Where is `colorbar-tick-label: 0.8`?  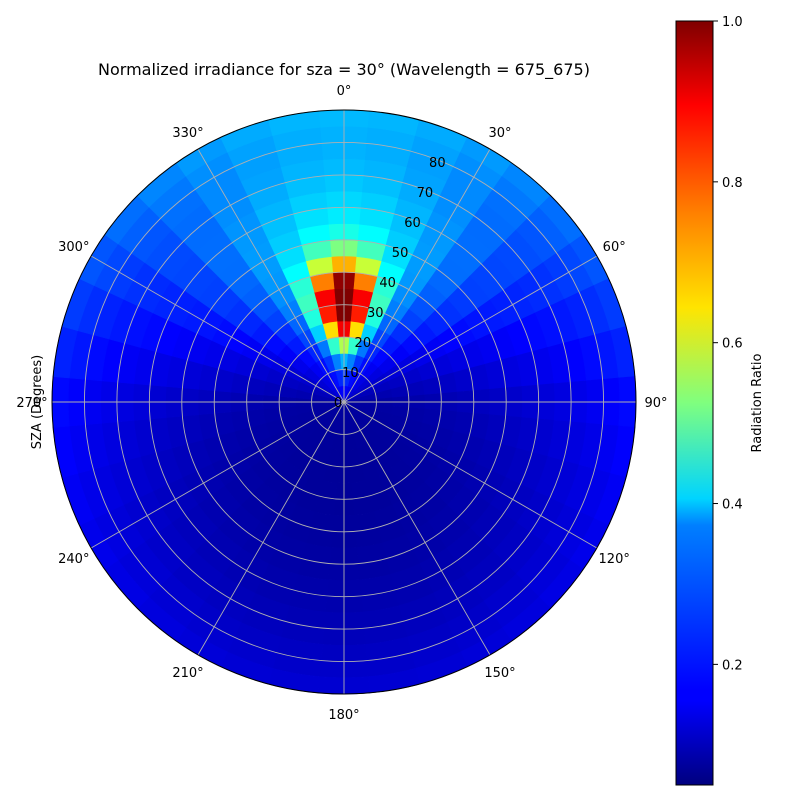 colorbar-tick-label: 0.8 is located at coordinates (732, 183).